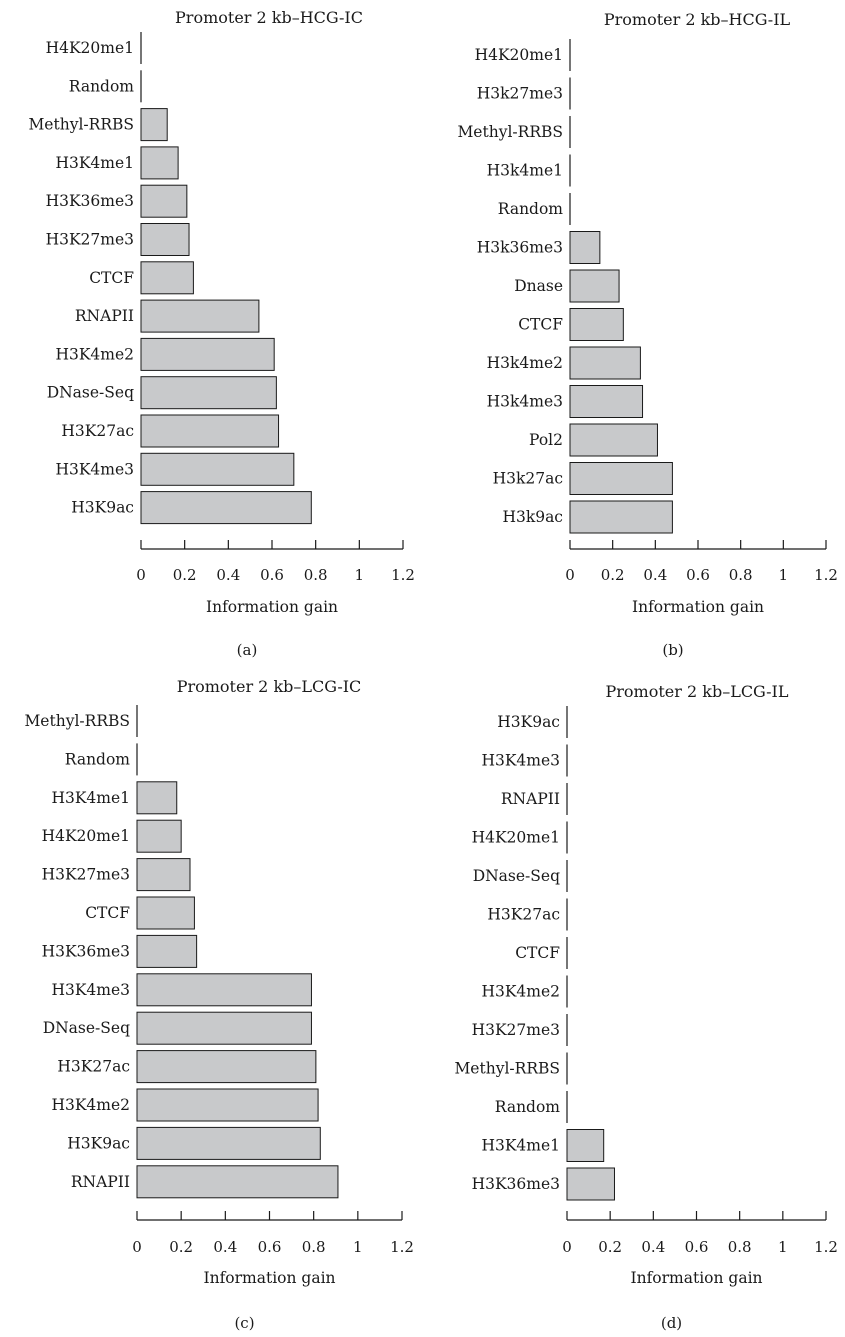 The width and height of the screenshot is (845, 1337). Describe the element at coordinates (247, 650) in the screenshot. I see `panel-label: (a)` at that location.